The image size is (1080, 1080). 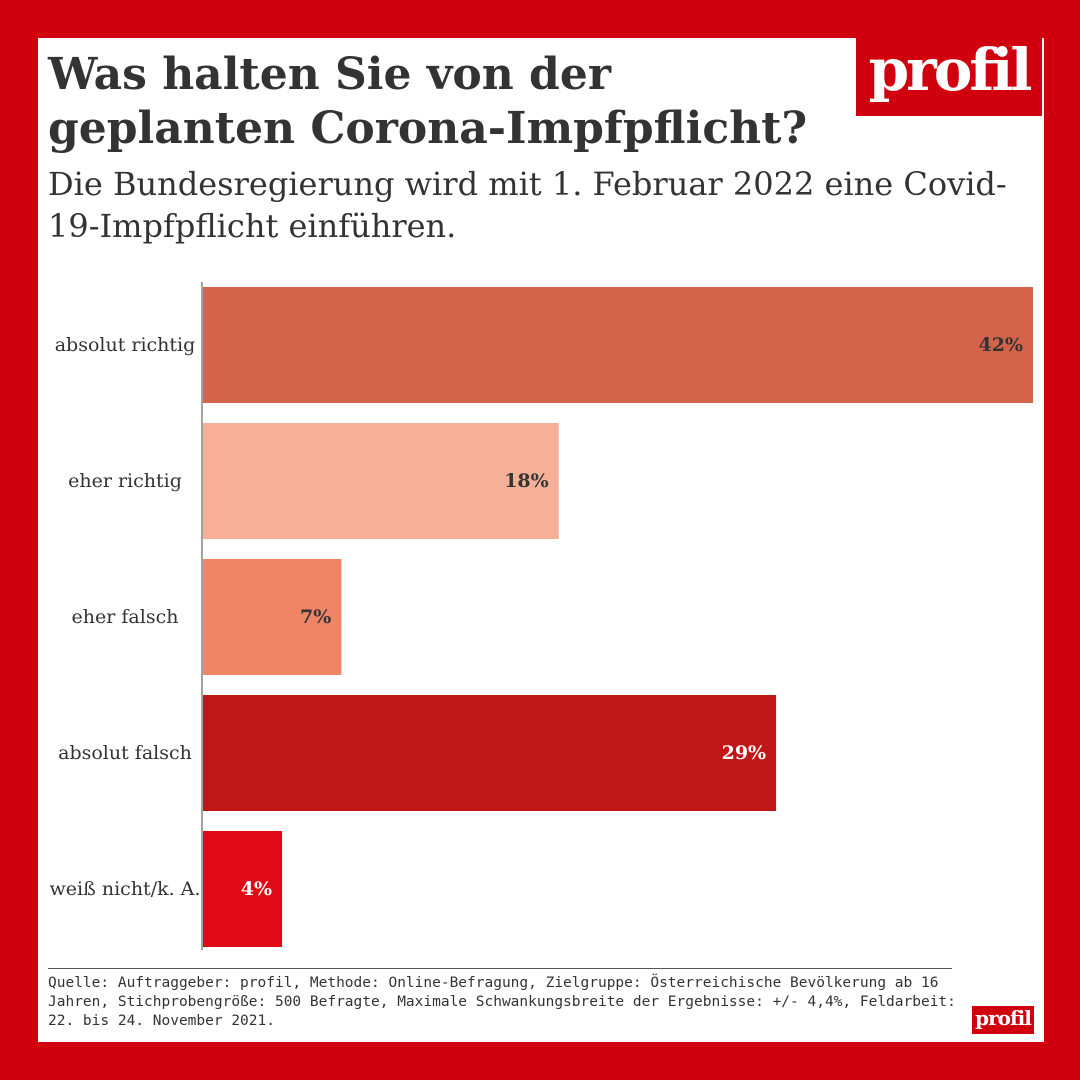 What do you see at coordinates (125, 617) in the screenshot?
I see `category-label-eher-falsch: eher falsch` at bounding box center [125, 617].